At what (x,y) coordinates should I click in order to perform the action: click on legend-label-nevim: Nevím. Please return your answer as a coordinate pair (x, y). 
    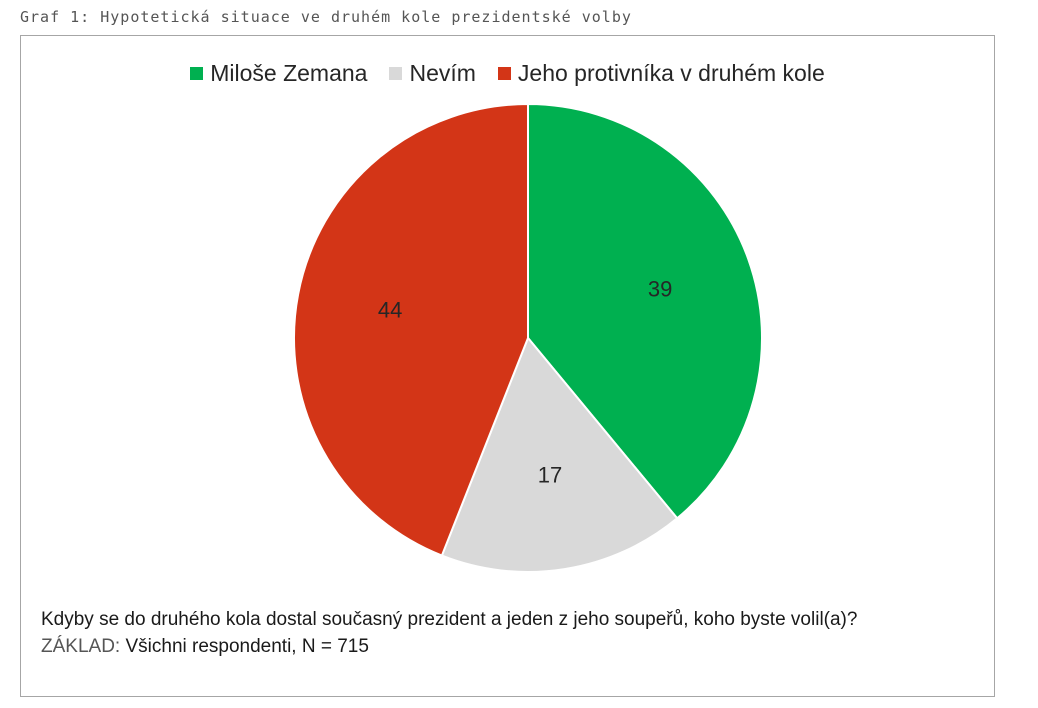
    Looking at the image, I should click on (442, 73).